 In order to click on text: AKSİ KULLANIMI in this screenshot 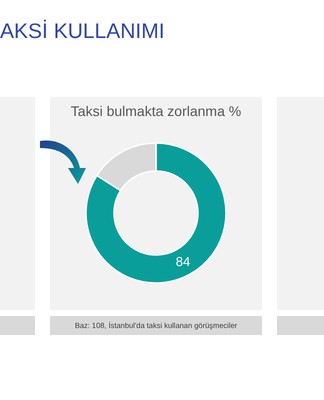, I will do `click(82, 32)`.